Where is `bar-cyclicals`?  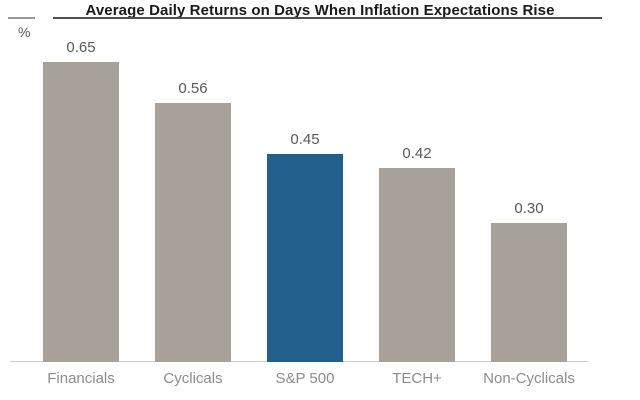
bar-cyclicals is located at coordinates (193, 232).